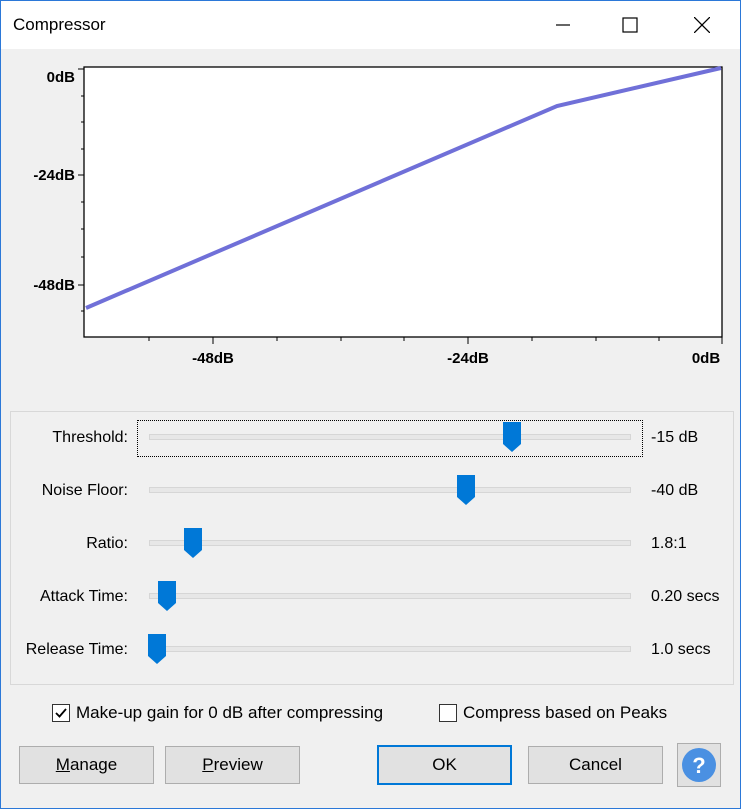 This screenshot has width=741, height=809. I want to click on release-time-label: Release Time:, so click(76, 649).